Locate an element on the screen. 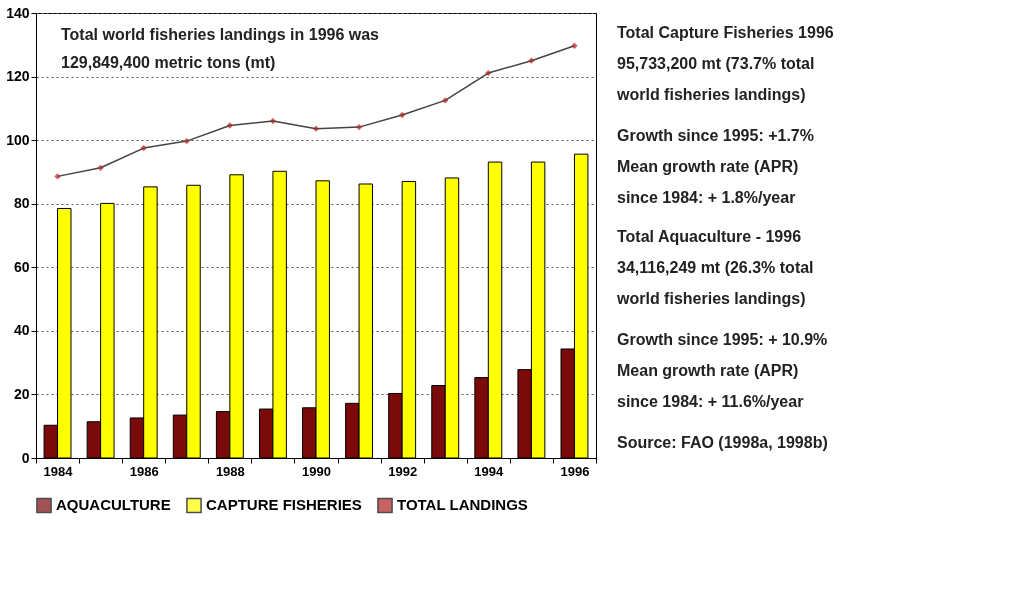 Image resolution: width=1033 pixels, height=596 pixels. annotation: 129,849,400 metric tons (mt) is located at coordinates (168, 62).